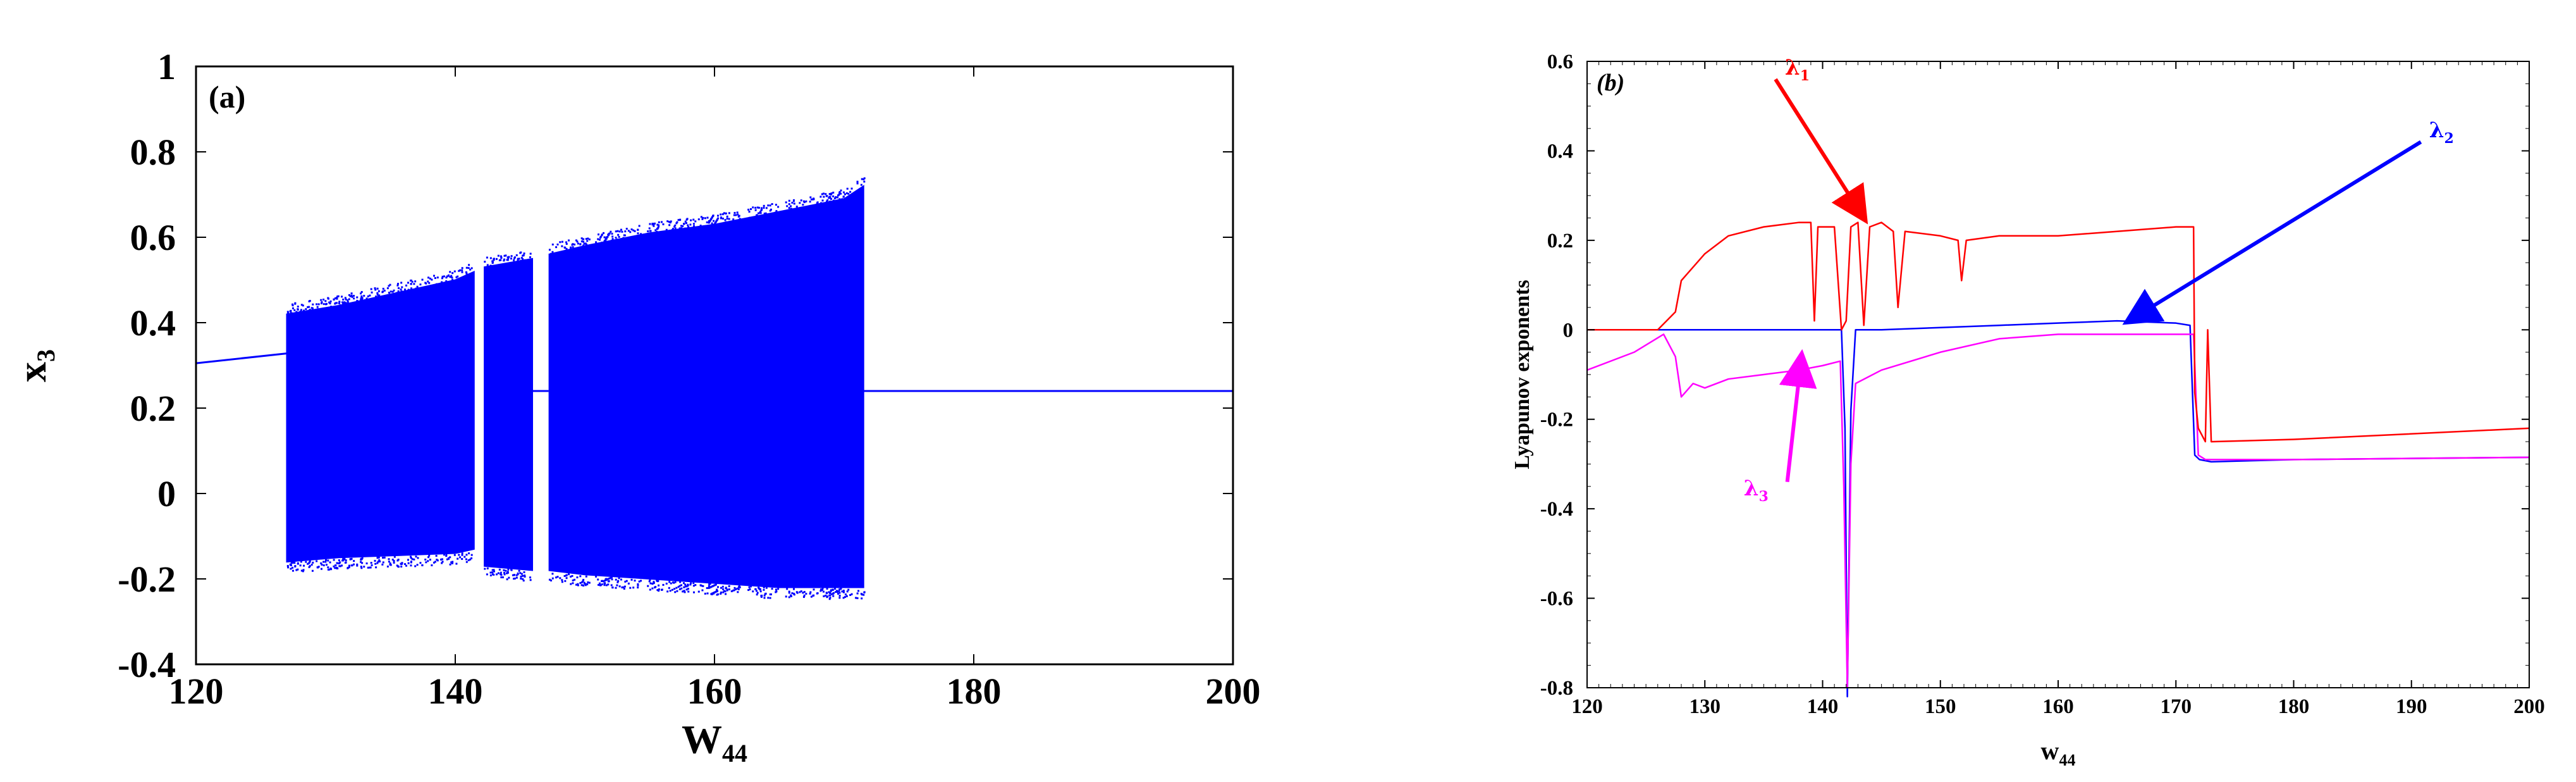 The image size is (2576, 782). What do you see at coordinates (734, 753) in the screenshot?
I see `x-axis-title-sub: 44` at bounding box center [734, 753].